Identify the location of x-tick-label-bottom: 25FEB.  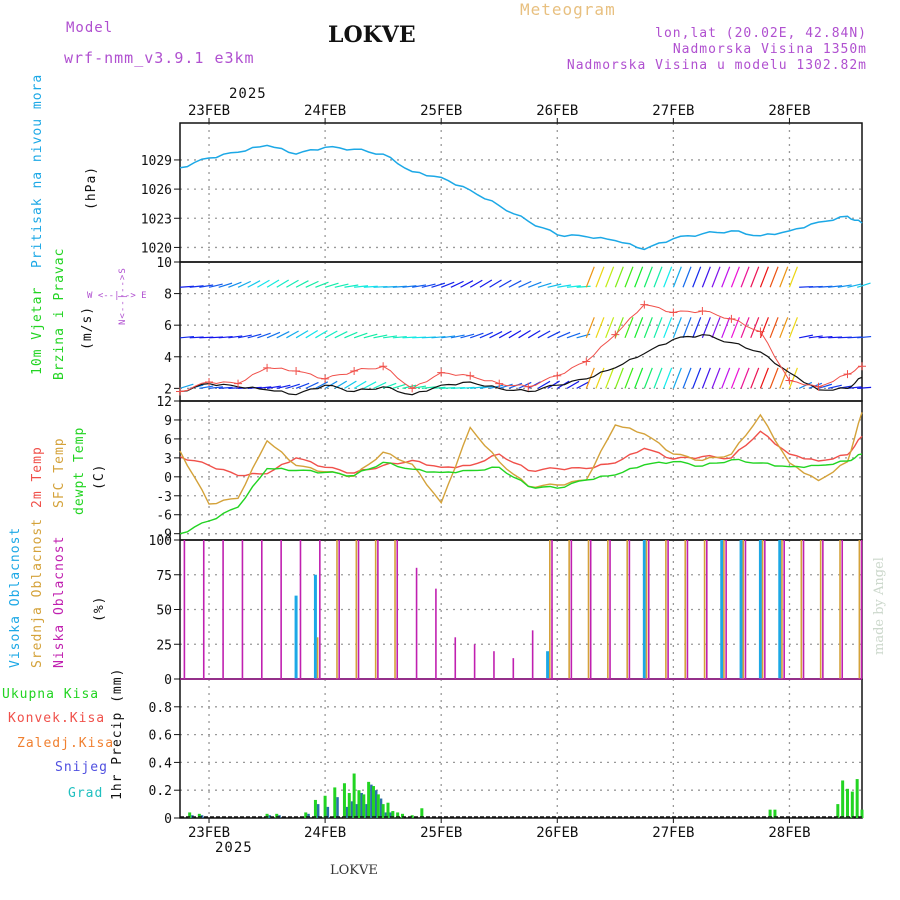
(441, 833).